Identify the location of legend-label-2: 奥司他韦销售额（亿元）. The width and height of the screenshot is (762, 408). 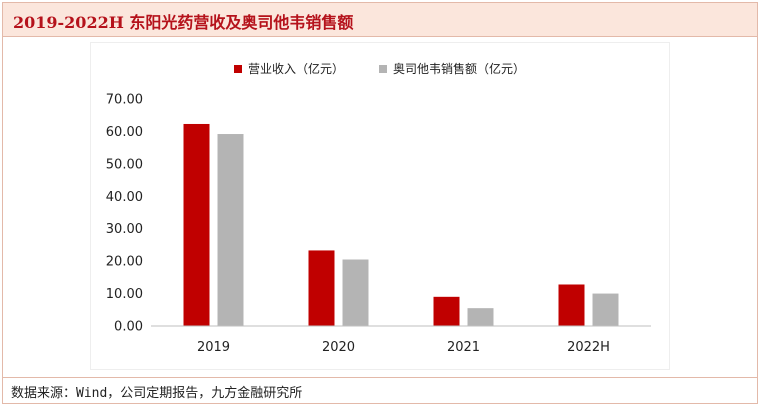
(459, 68).